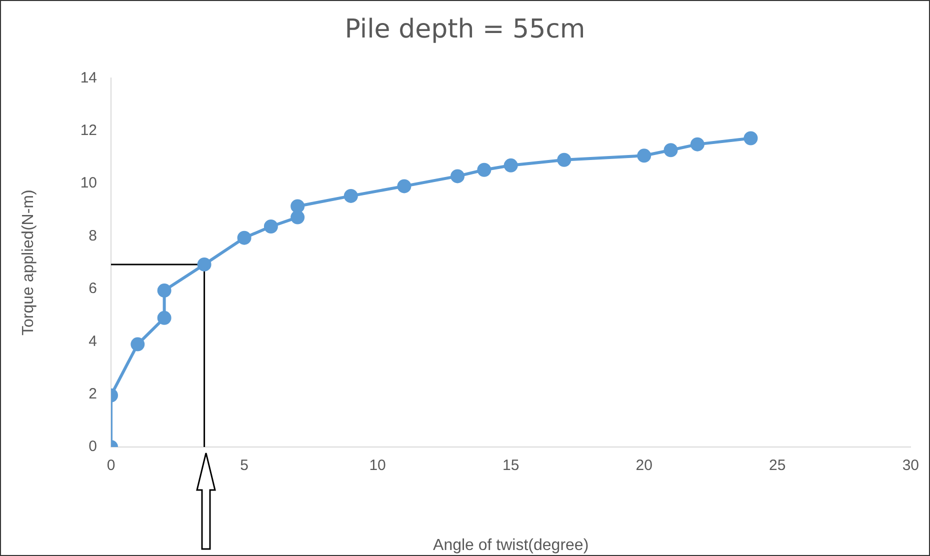 The width and height of the screenshot is (930, 556). What do you see at coordinates (910, 465) in the screenshot?
I see `x-tick-label: 30` at bounding box center [910, 465].